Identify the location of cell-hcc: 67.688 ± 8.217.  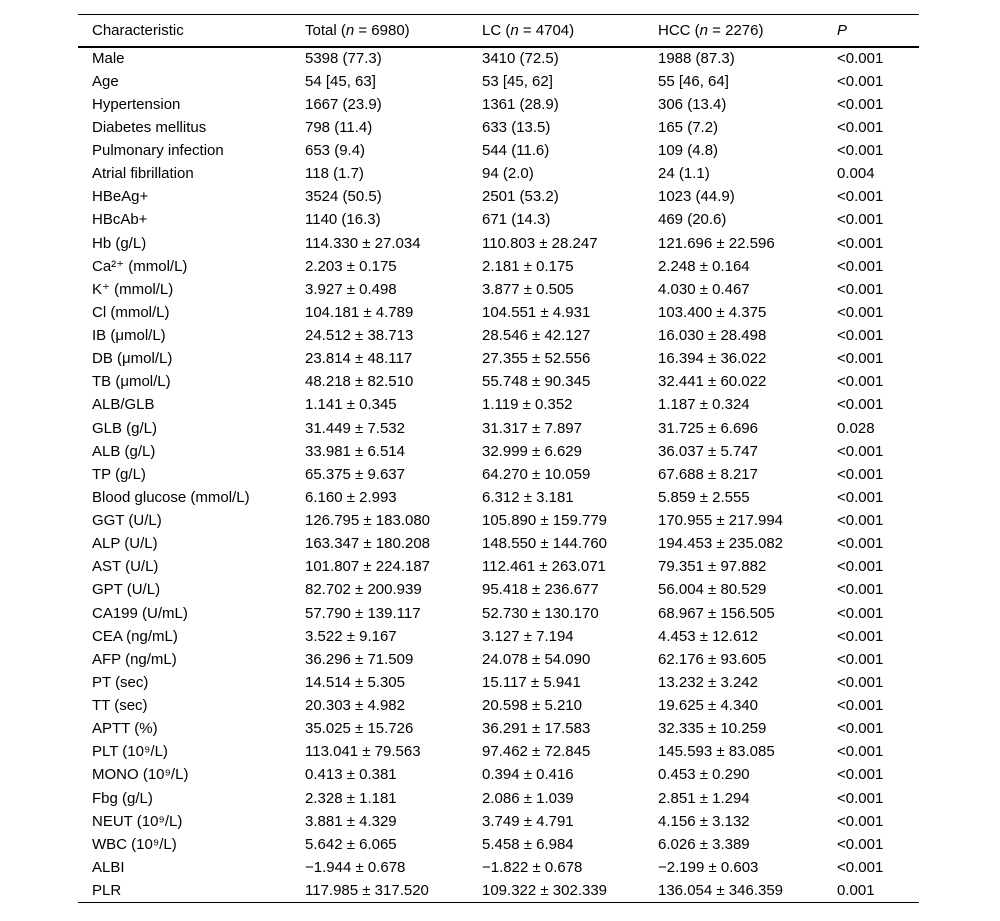
(708, 474).